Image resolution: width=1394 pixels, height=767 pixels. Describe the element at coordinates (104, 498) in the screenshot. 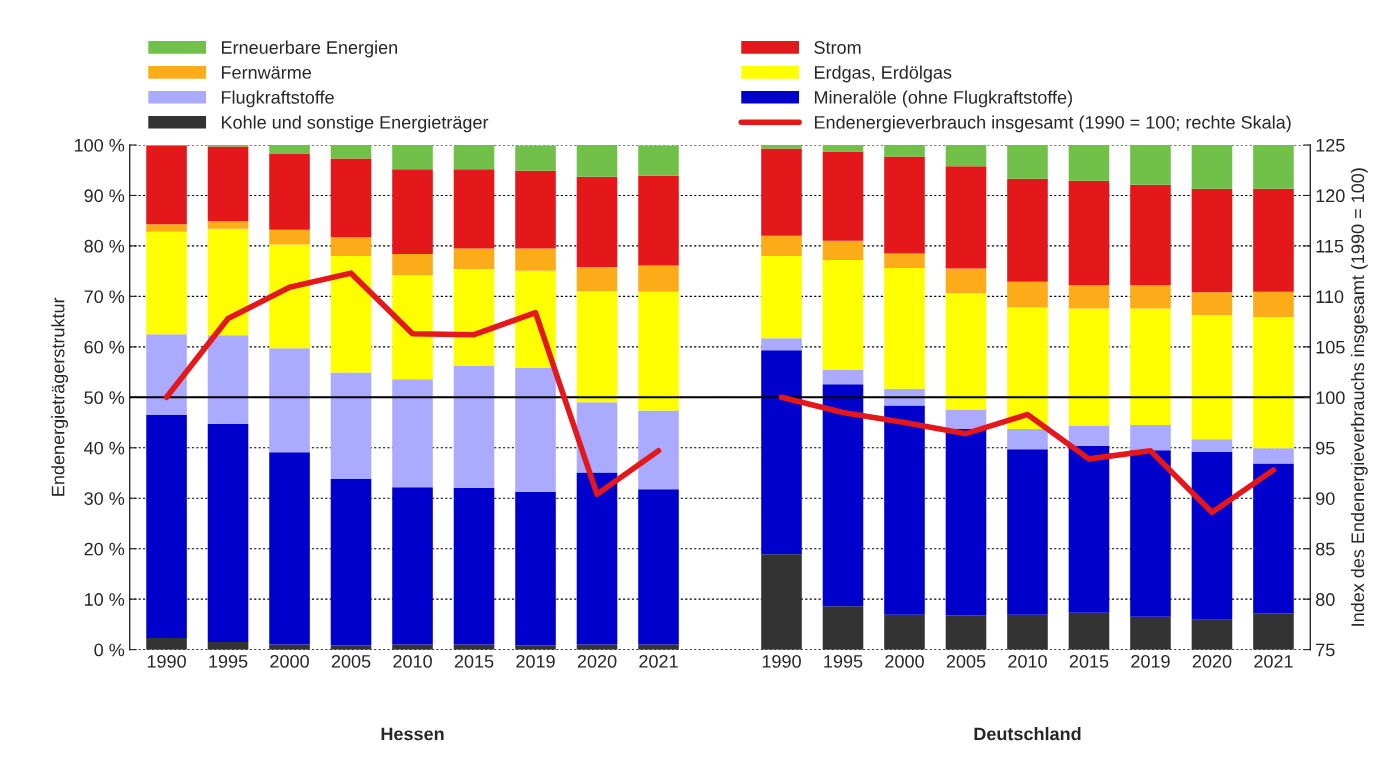

I see `y-tick-label: 30 %` at that location.